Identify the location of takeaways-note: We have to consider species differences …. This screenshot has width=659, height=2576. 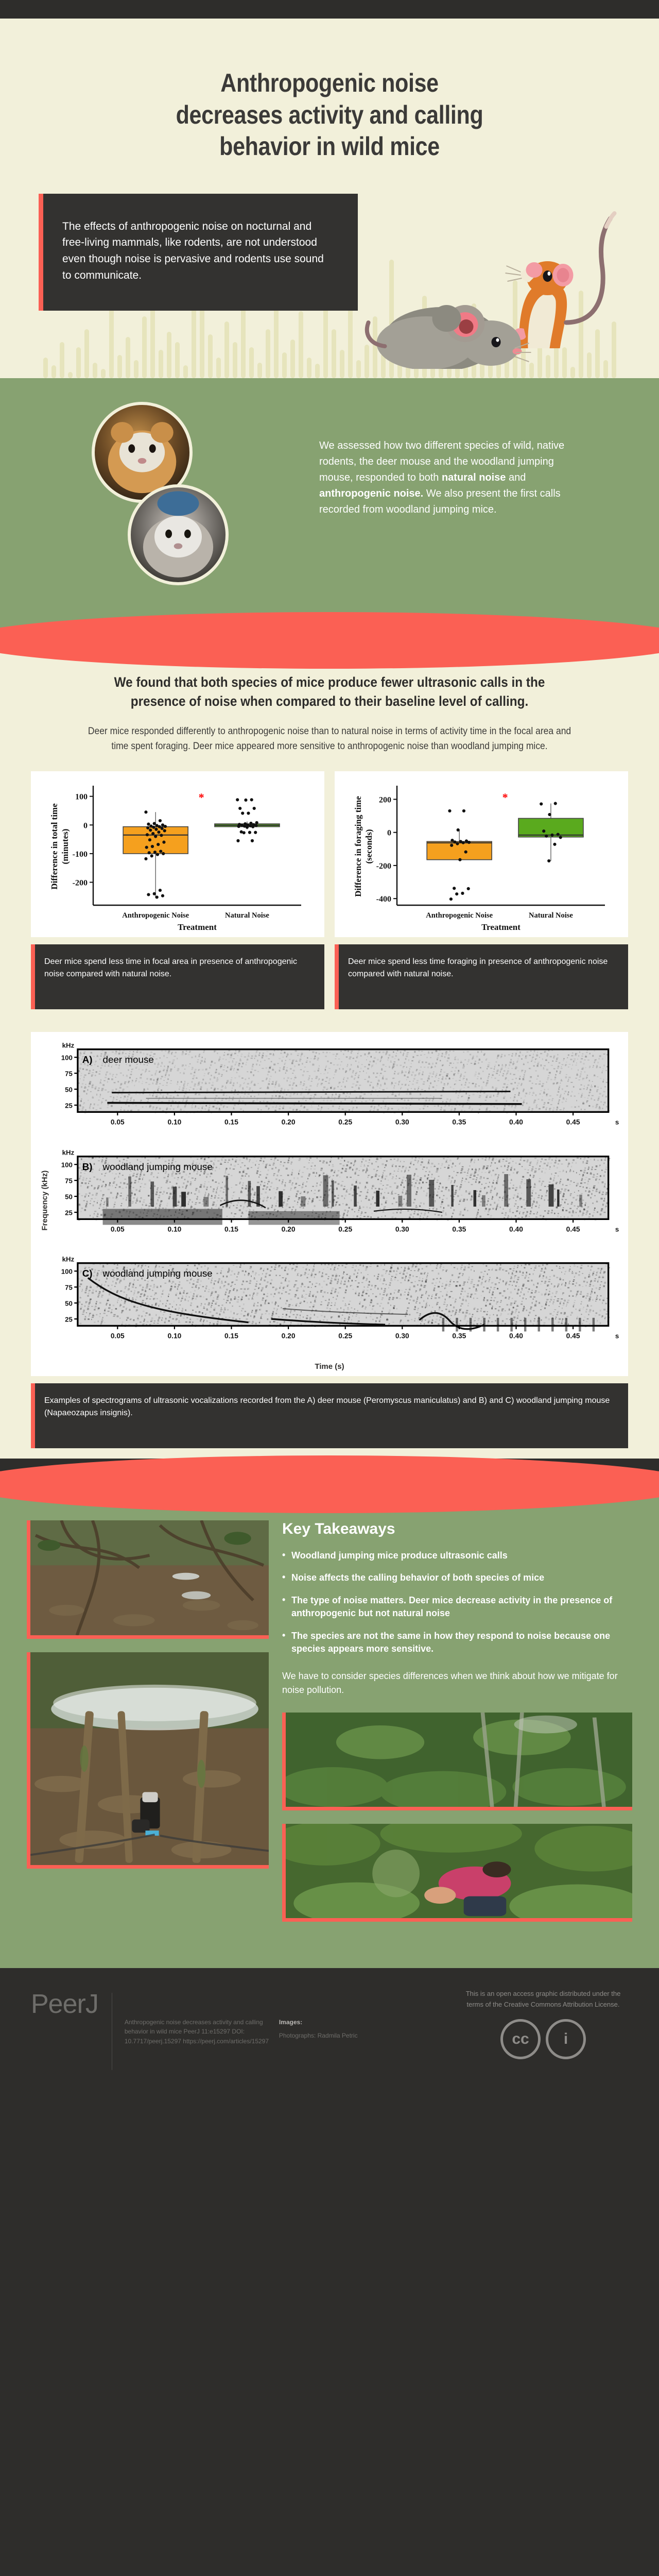
(450, 1682).